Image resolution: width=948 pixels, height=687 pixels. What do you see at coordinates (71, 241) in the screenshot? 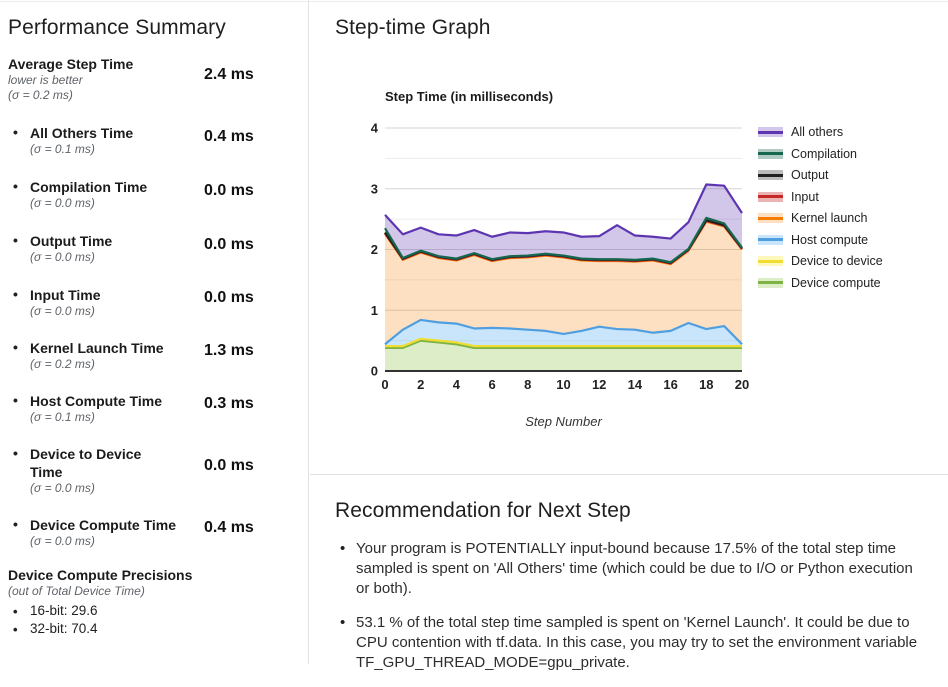
I see `metric-name: Output Time` at bounding box center [71, 241].